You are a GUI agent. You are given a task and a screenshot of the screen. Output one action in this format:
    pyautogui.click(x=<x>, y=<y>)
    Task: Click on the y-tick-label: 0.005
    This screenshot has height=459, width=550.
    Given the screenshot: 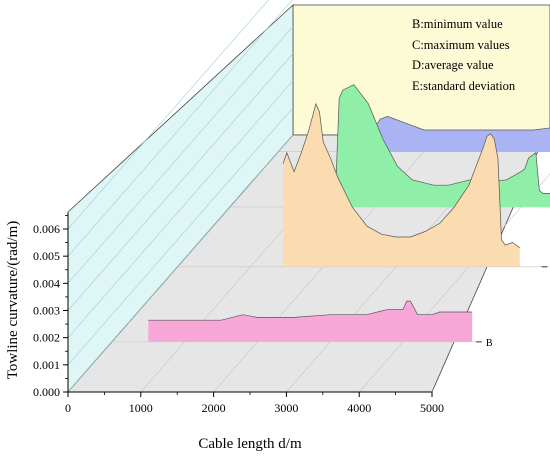 What is the action you would take?
    pyautogui.click(x=46, y=256)
    